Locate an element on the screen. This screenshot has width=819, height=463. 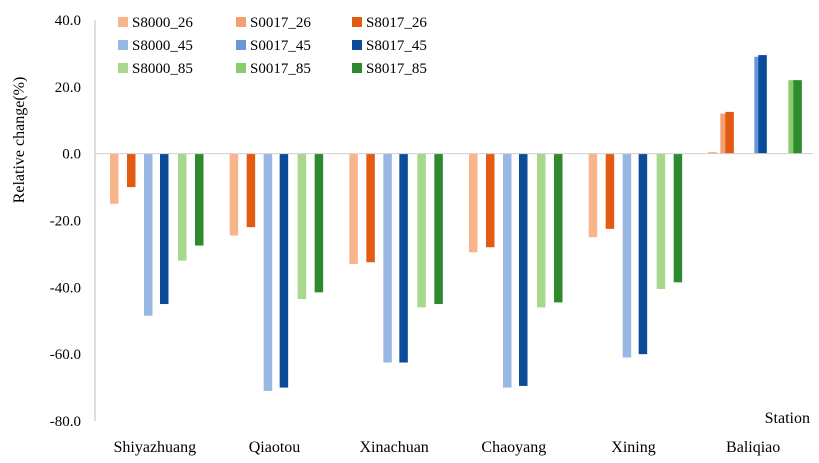
y-tick-label: 0.0 is located at coordinates (71, 155).